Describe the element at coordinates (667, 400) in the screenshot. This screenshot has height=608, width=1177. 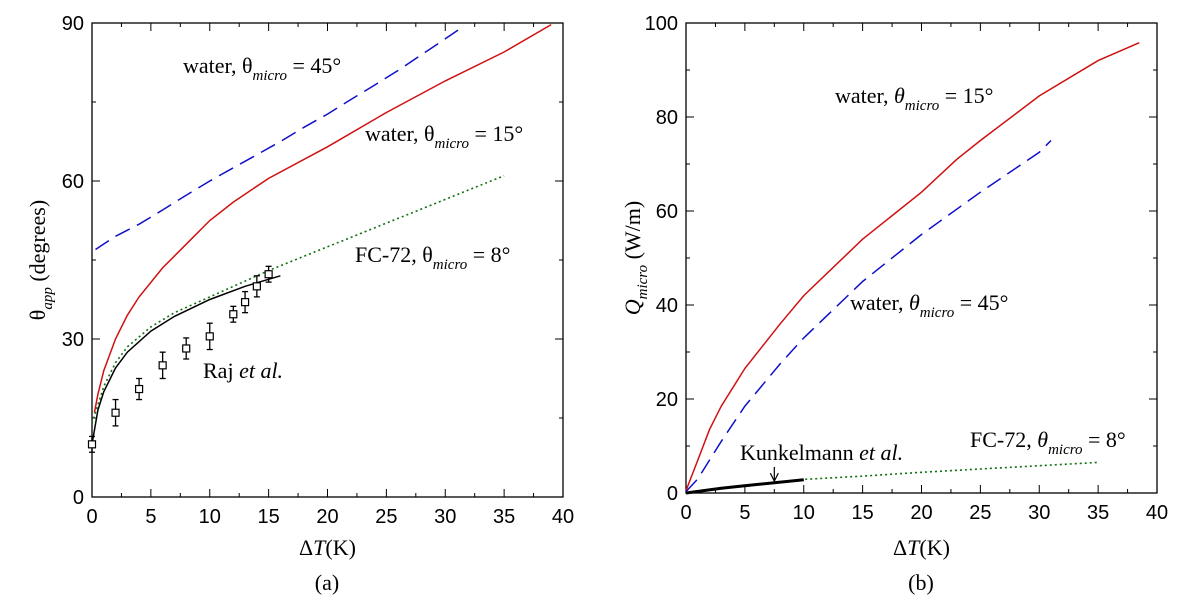
I see `y-tick-label: 20` at that location.